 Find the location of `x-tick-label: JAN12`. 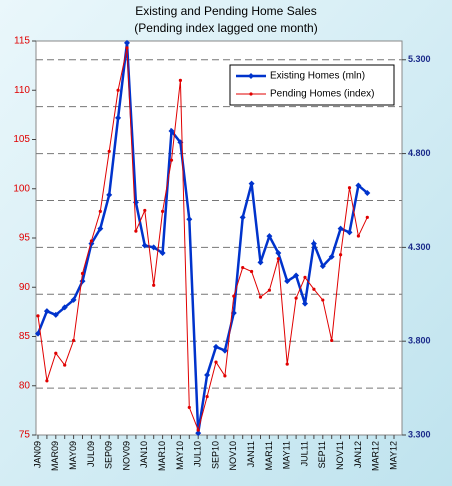

x-tick-label: JAN12 is located at coordinates (358, 454).